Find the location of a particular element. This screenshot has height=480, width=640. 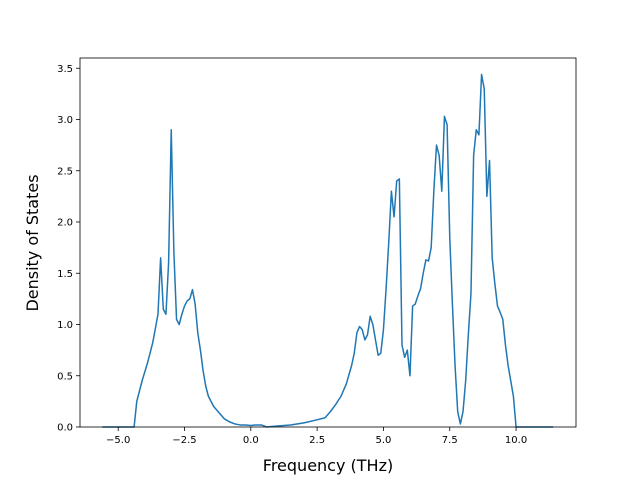

x-tick-label: −5.0 is located at coordinates (118, 440).